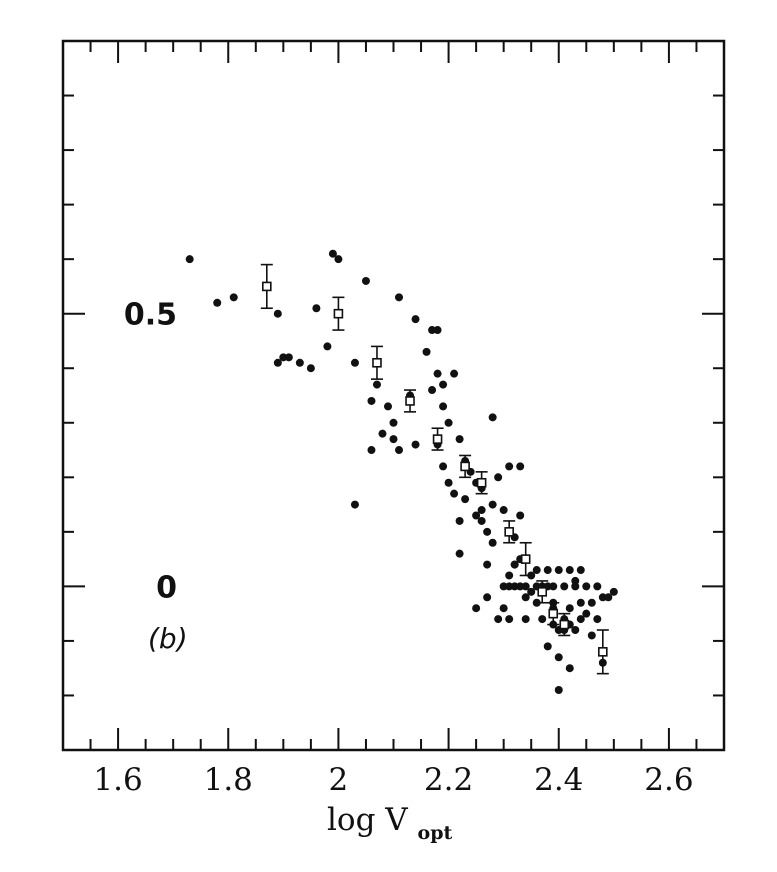 Image resolution: width=777 pixels, height=872 pixels. Describe the element at coordinates (228, 780) in the screenshot. I see `x-tick-label: 1.8` at that location.